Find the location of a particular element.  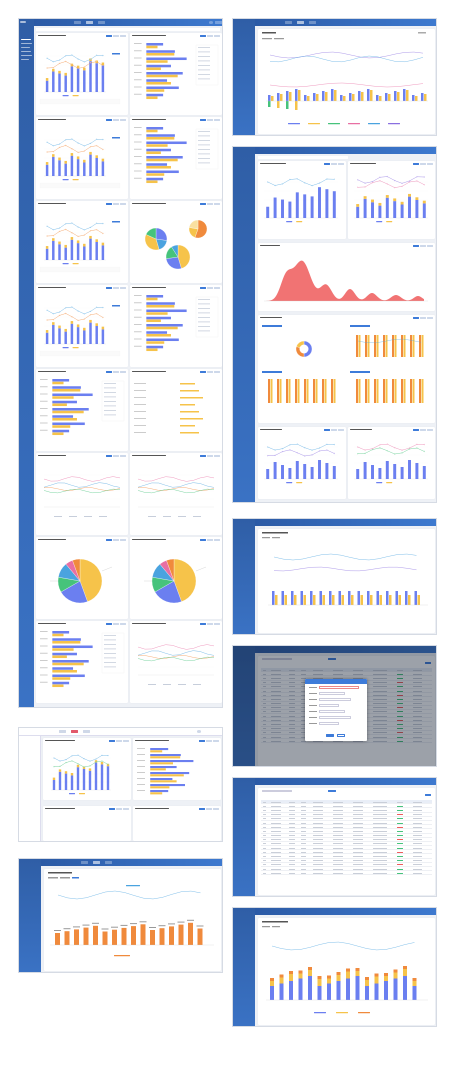

user-menu is located at coordinates (218, 22).